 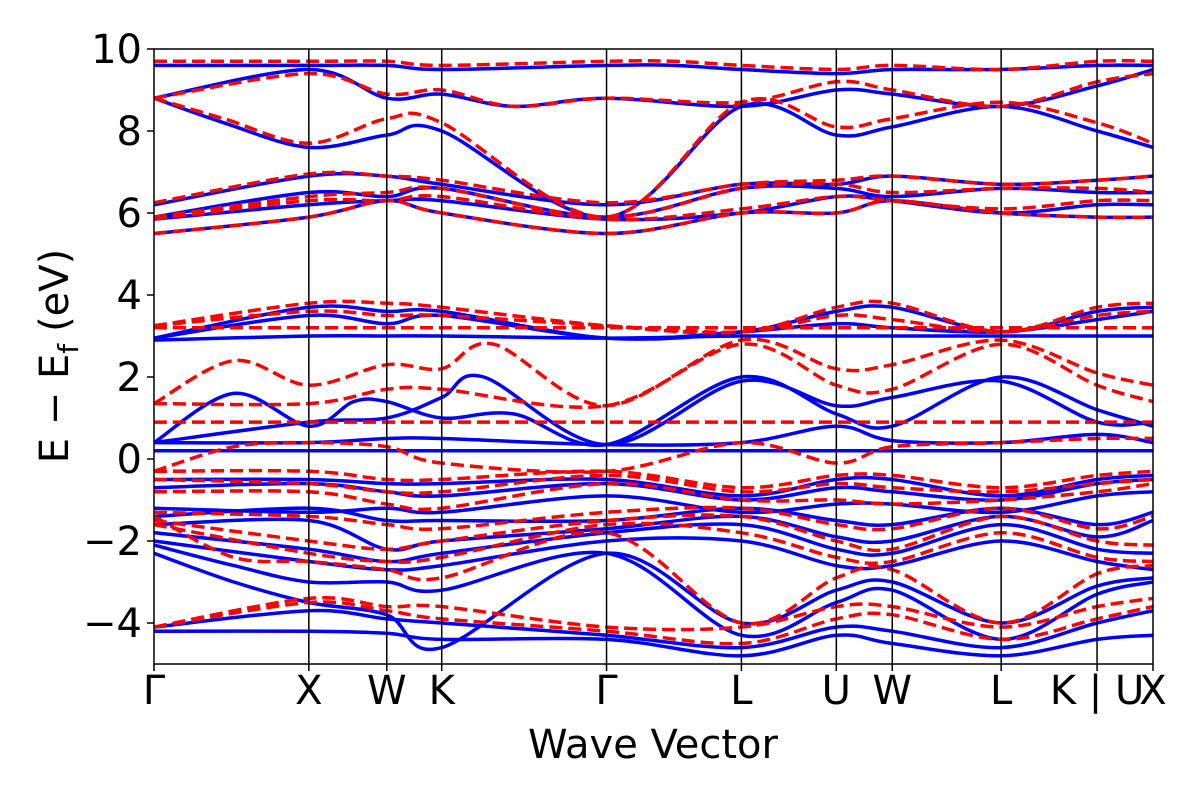 I want to click on x-tick-label-2: W, so click(x=387, y=691).